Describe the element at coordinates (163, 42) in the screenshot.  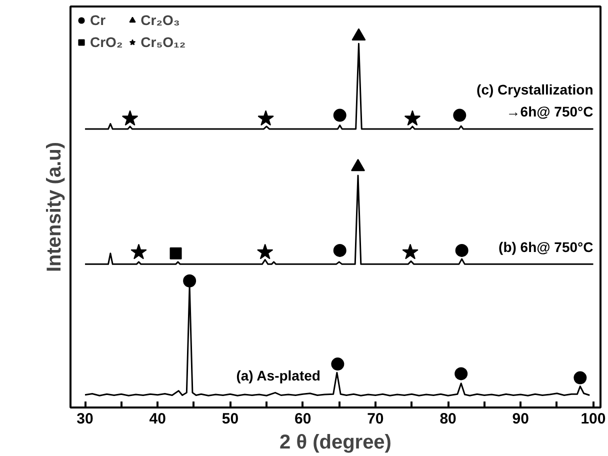
I see `legend-label: Cr₅O₁₂` at that location.